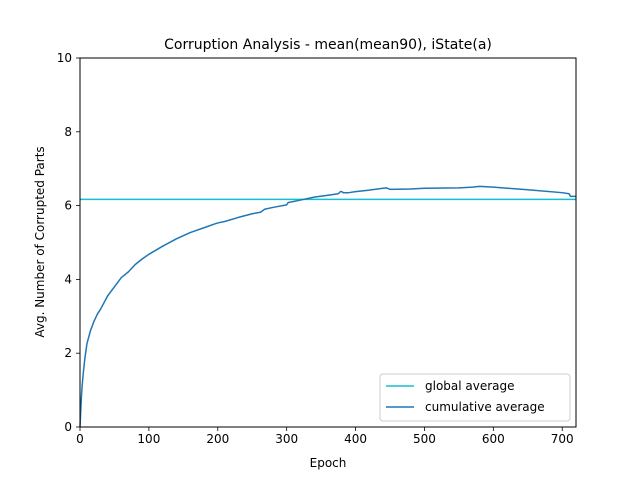 The height and width of the screenshot is (480, 640). Describe the element at coordinates (64, 58) in the screenshot. I see `y-tick-label: 10` at that location.